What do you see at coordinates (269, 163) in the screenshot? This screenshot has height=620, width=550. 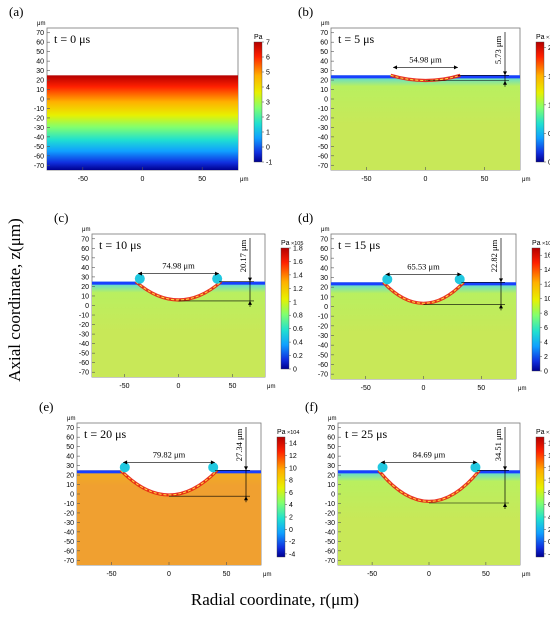 I see `colorbar-tick-label: -1` at bounding box center [269, 163].